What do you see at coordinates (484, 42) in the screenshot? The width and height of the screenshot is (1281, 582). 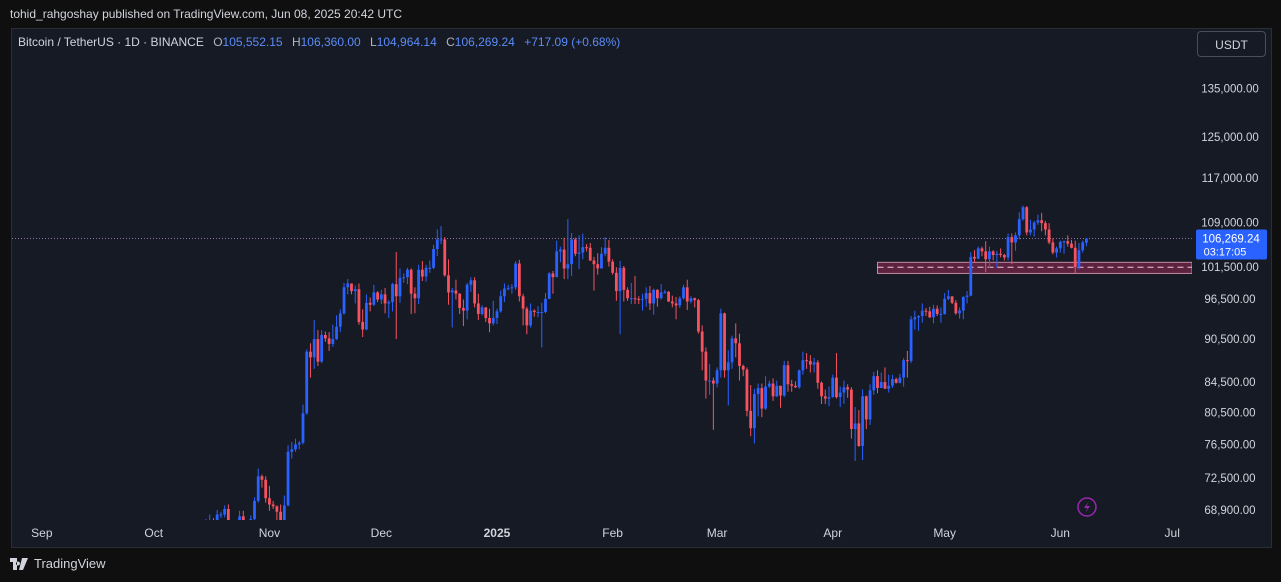 I see `ohlc-value: 106,269.24` at bounding box center [484, 42].